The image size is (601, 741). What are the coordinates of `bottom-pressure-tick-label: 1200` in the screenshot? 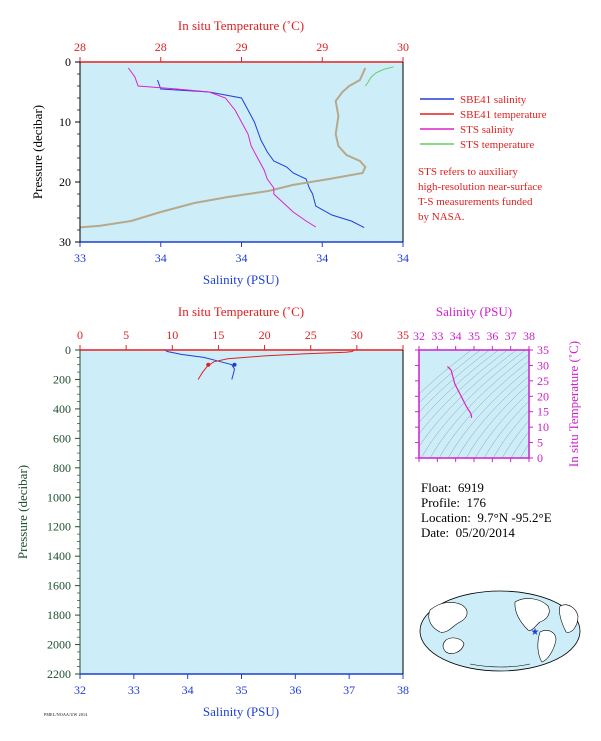 It's located at (59, 527).